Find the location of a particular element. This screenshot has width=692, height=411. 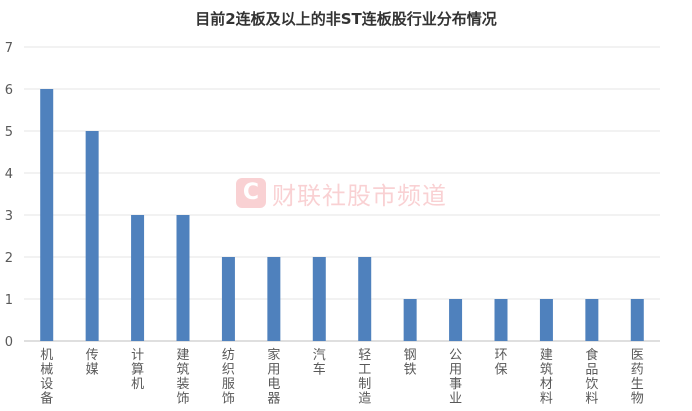

y-tick-label: 3 is located at coordinates (9, 216).